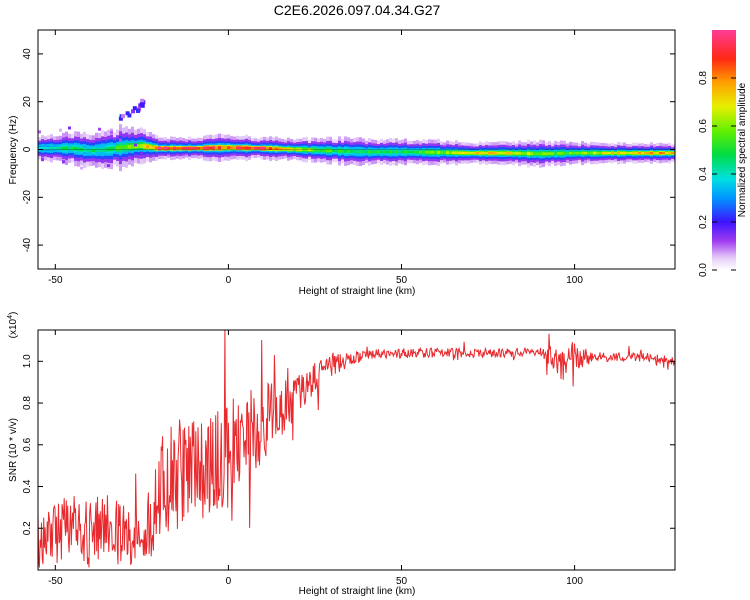  I want to click on colorbar-tick-label: 0.8, so click(703, 78).